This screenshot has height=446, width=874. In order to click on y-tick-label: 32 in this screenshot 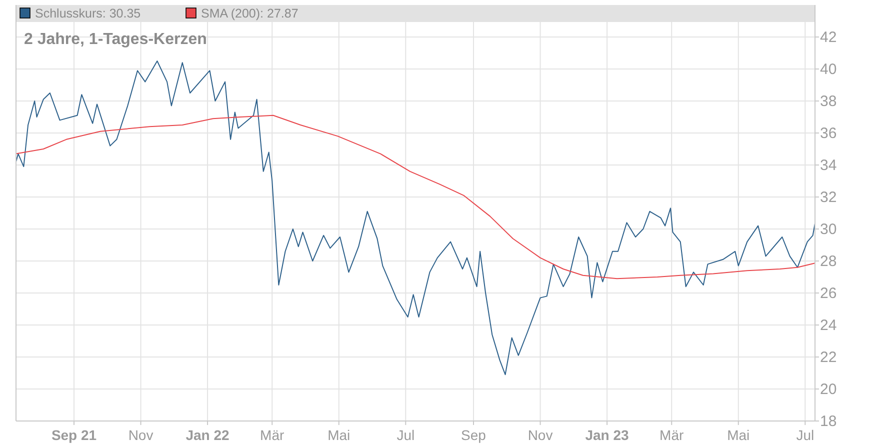, I will do `click(828, 197)`.